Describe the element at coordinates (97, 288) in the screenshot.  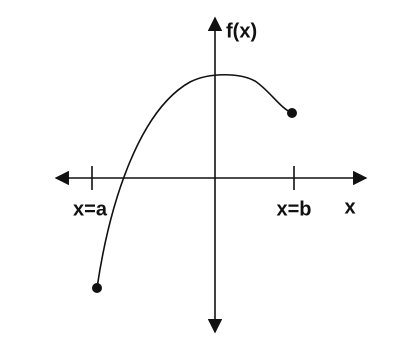
I see `endpoint-a` at that location.